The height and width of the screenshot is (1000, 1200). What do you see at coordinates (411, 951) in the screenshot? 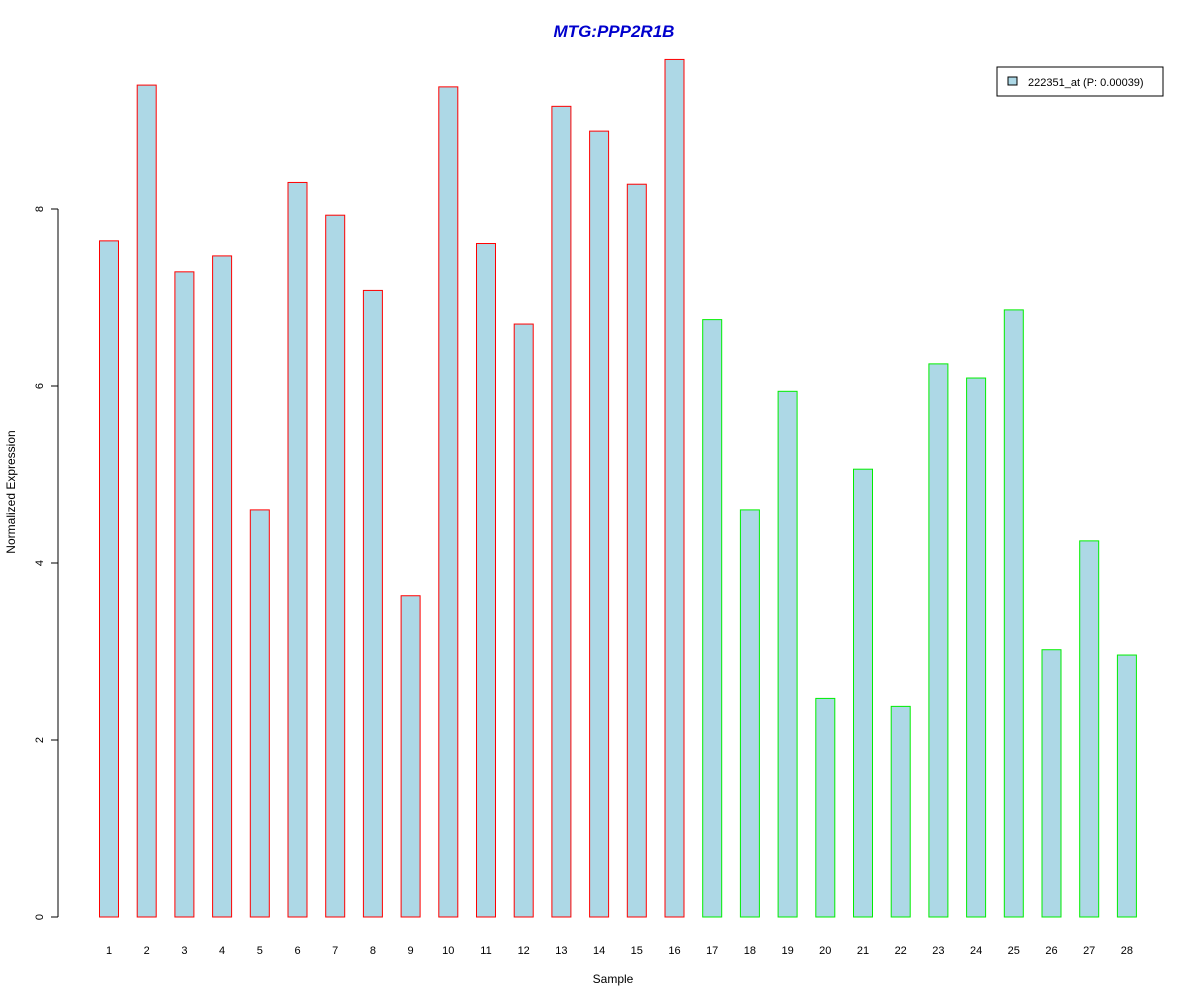
I see `x-tick-label: 9` at bounding box center [411, 951].